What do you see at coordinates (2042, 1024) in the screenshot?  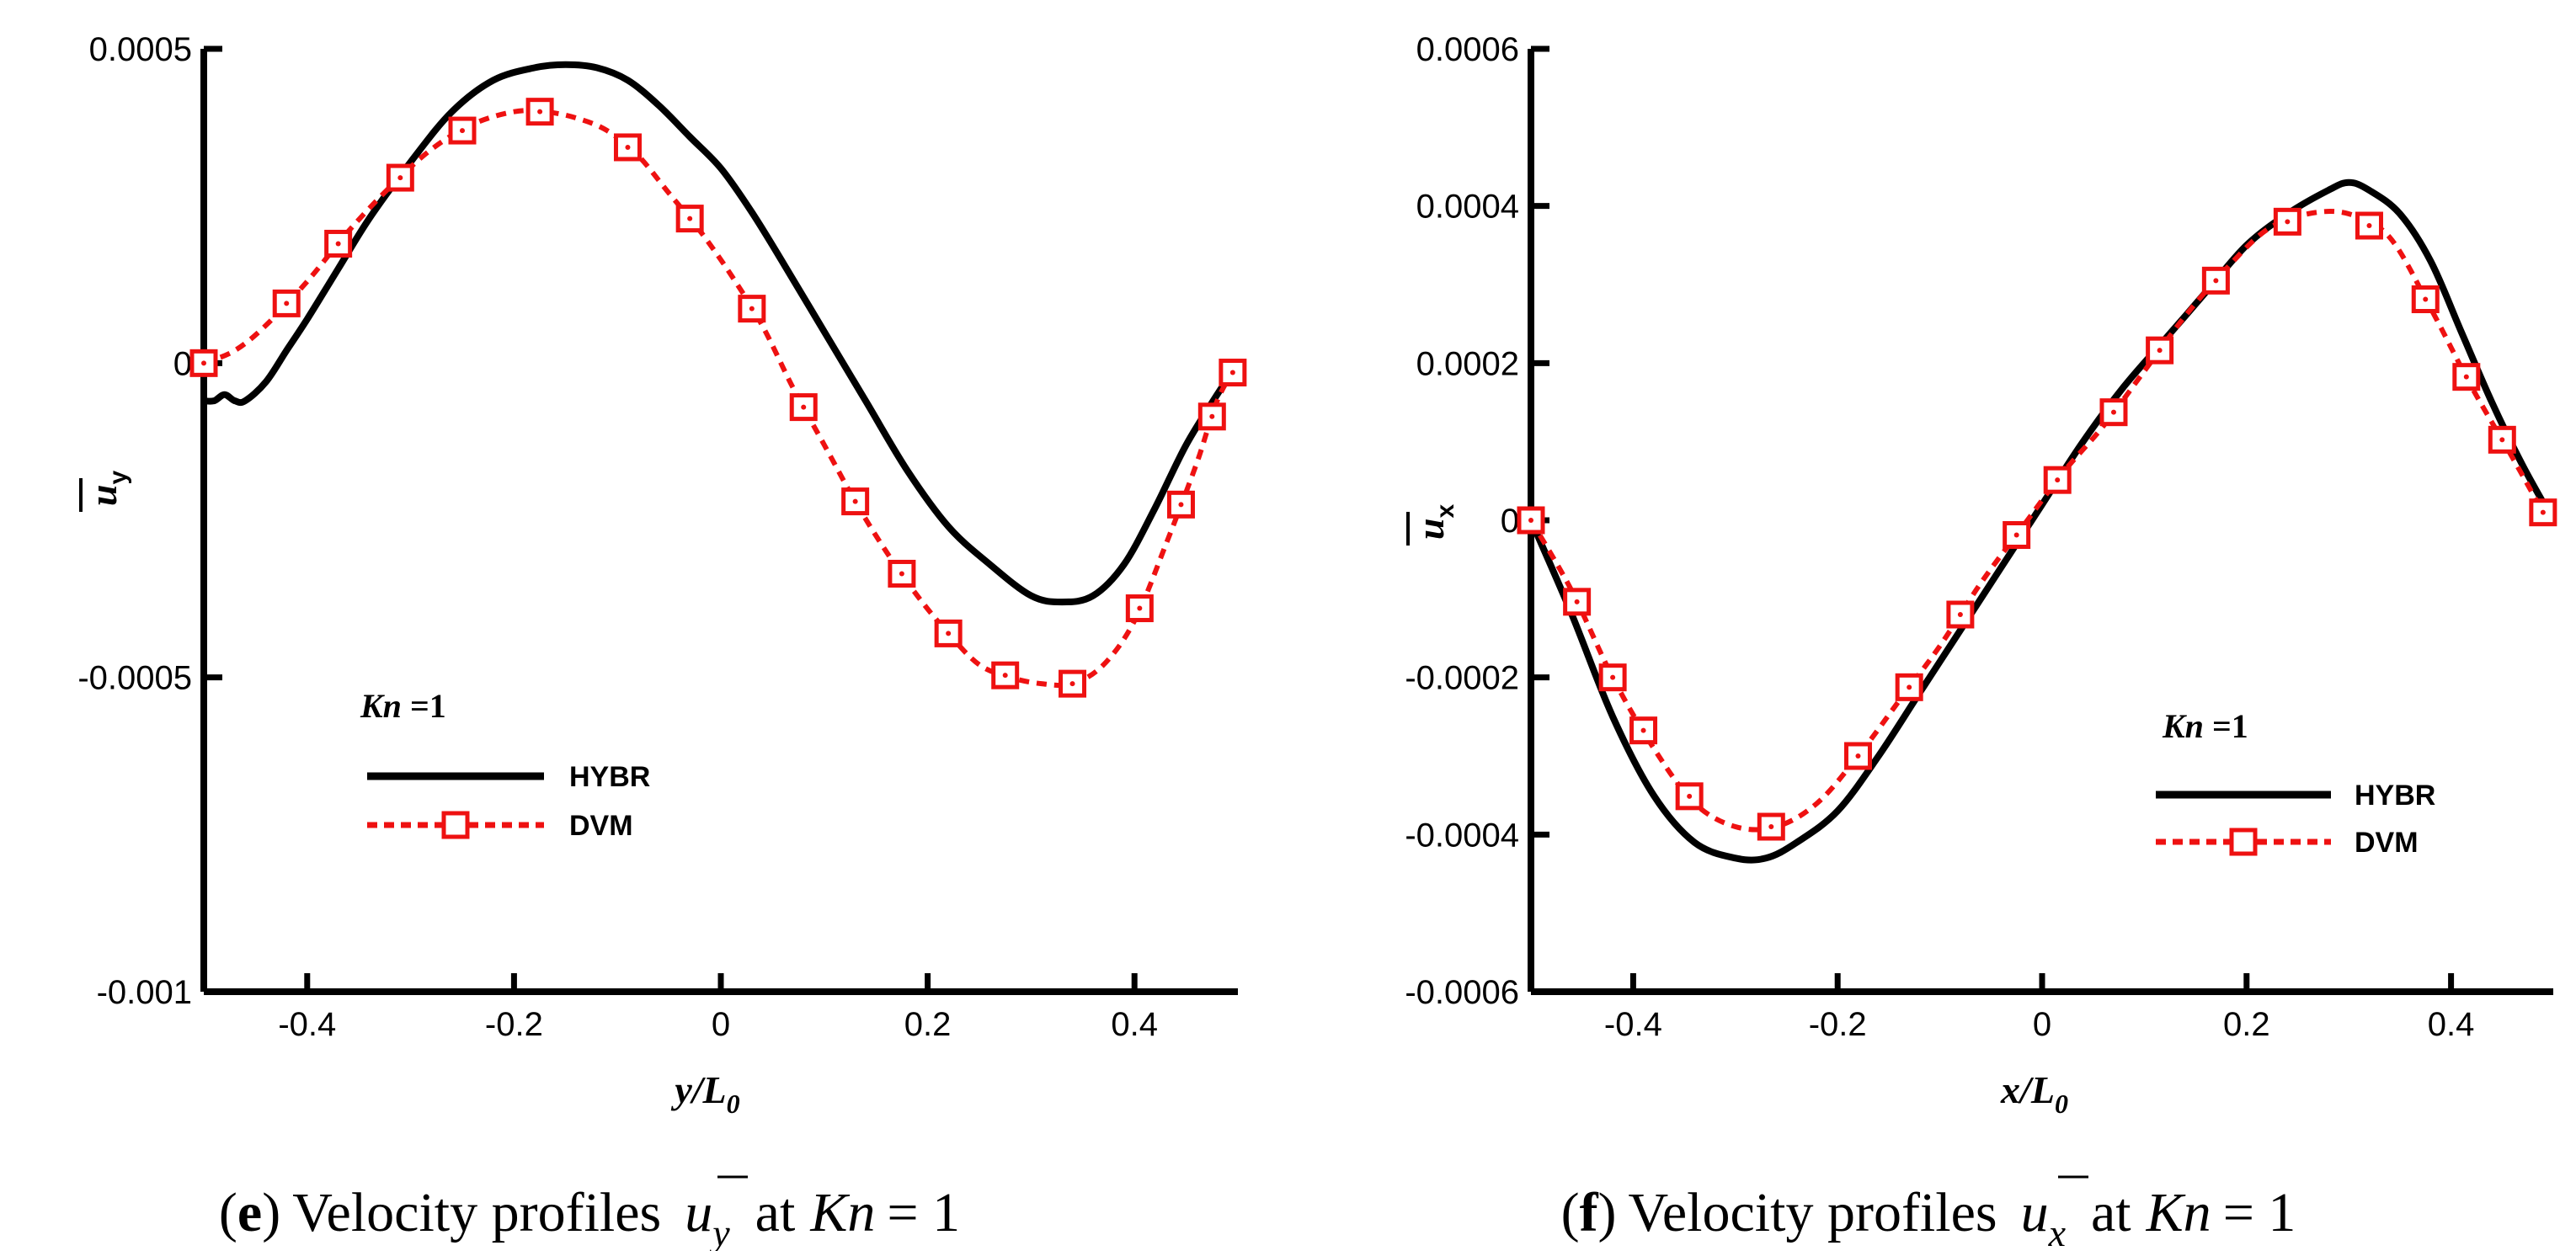 I see `f-x-tick-label: 0` at bounding box center [2042, 1024].